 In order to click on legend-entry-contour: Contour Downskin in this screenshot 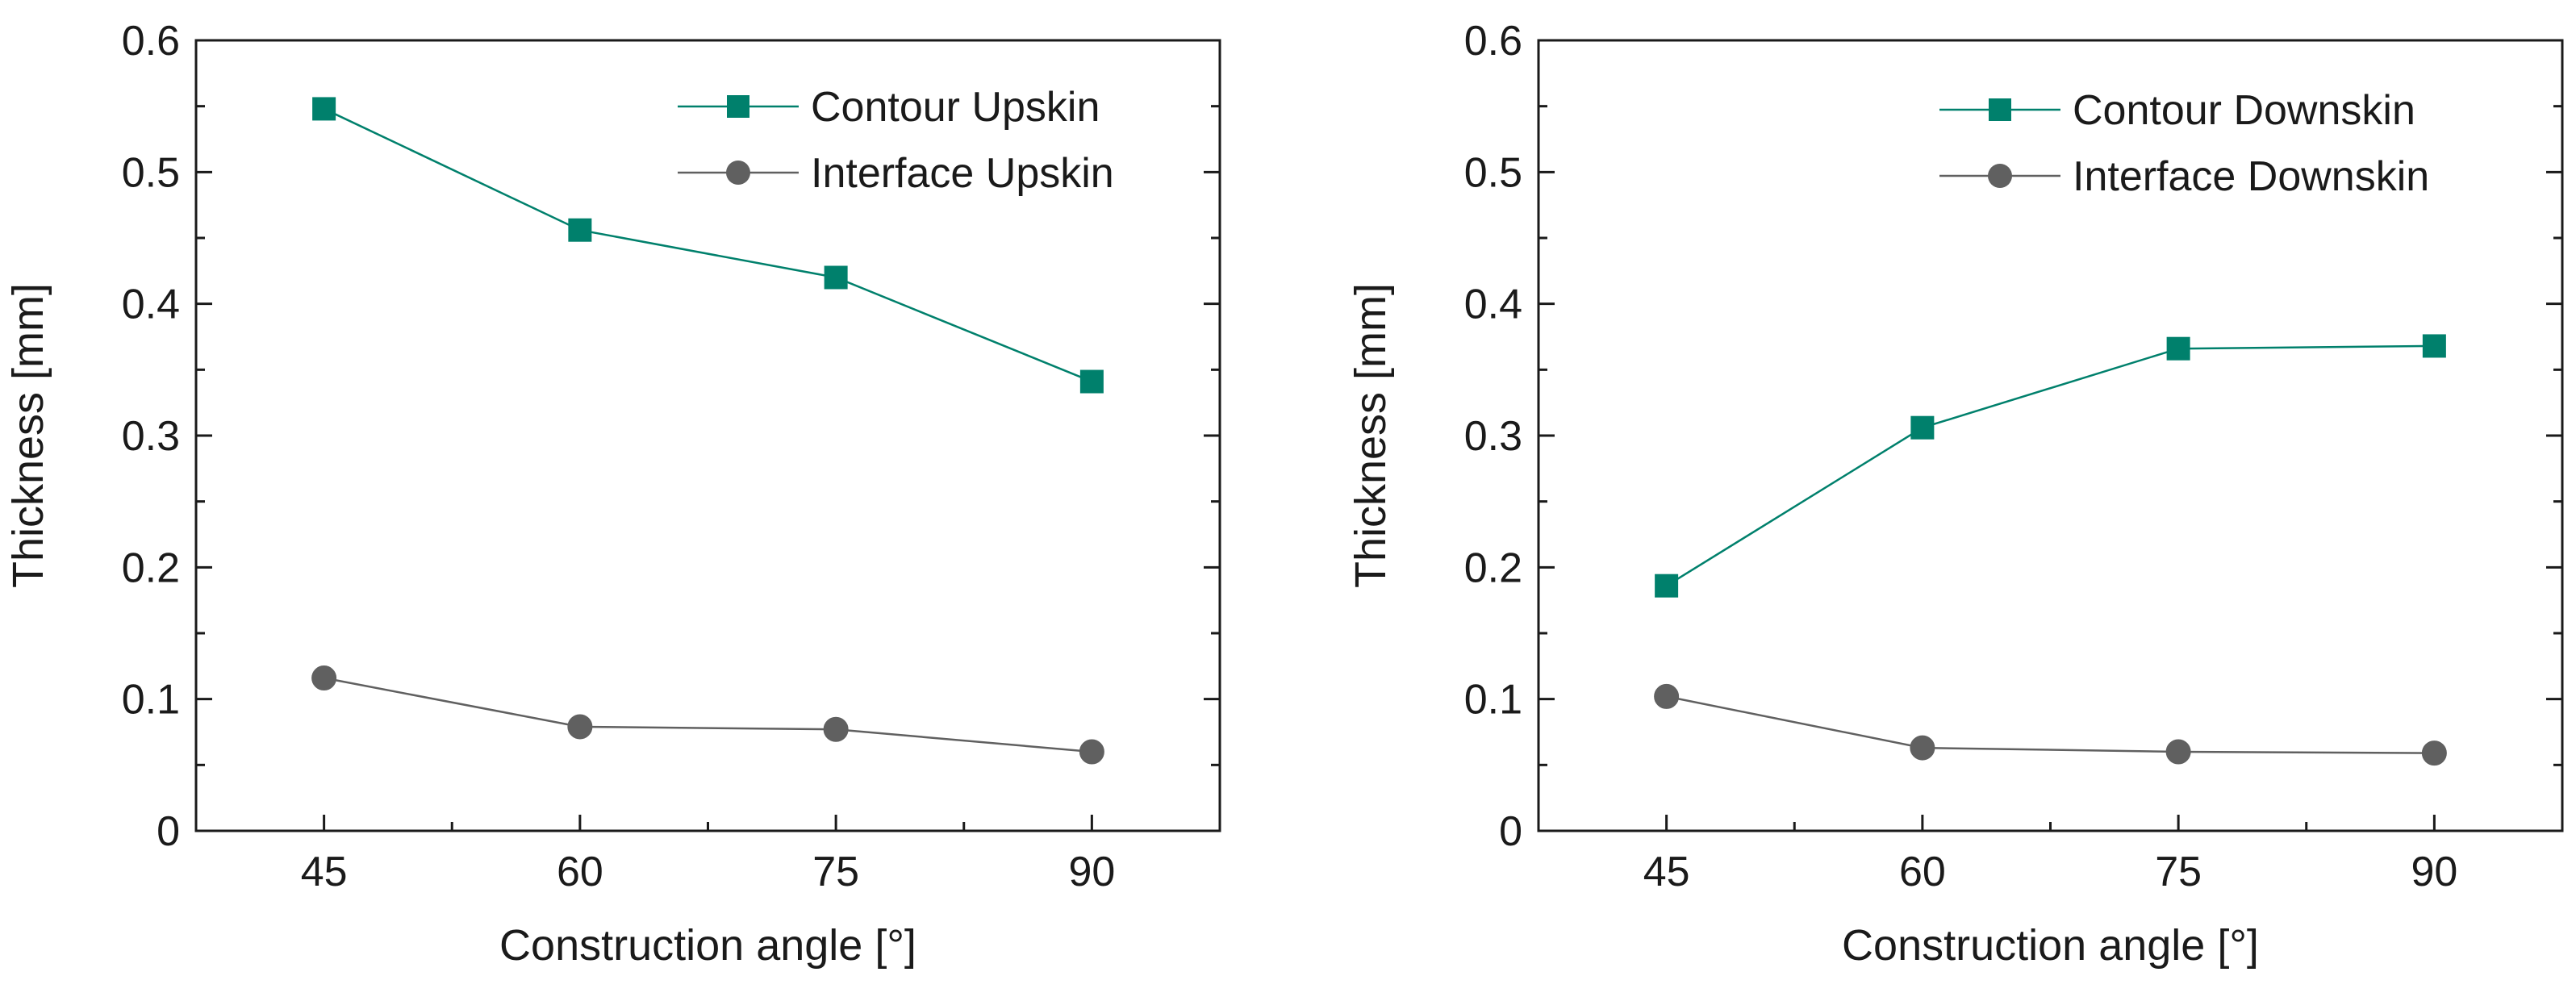, I will do `click(2177, 111)`.